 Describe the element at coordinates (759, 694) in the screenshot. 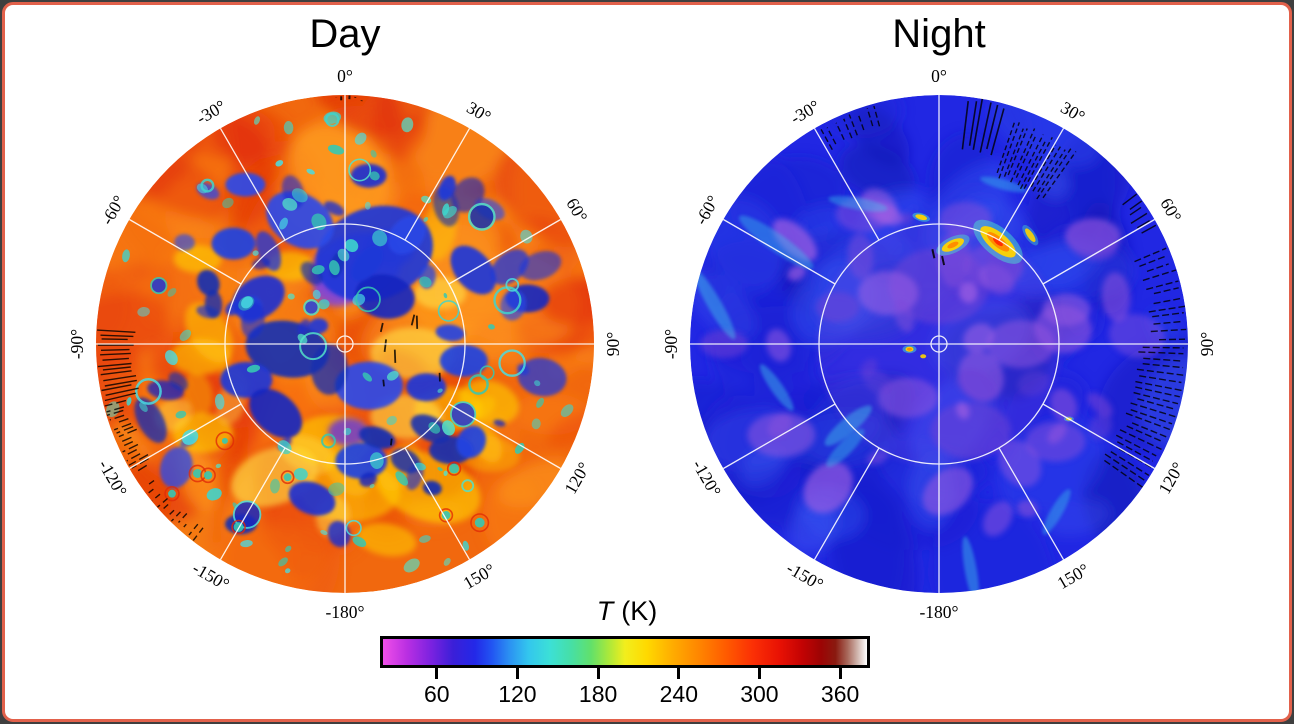

I see `colorbar-tick-label: 300` at that location.